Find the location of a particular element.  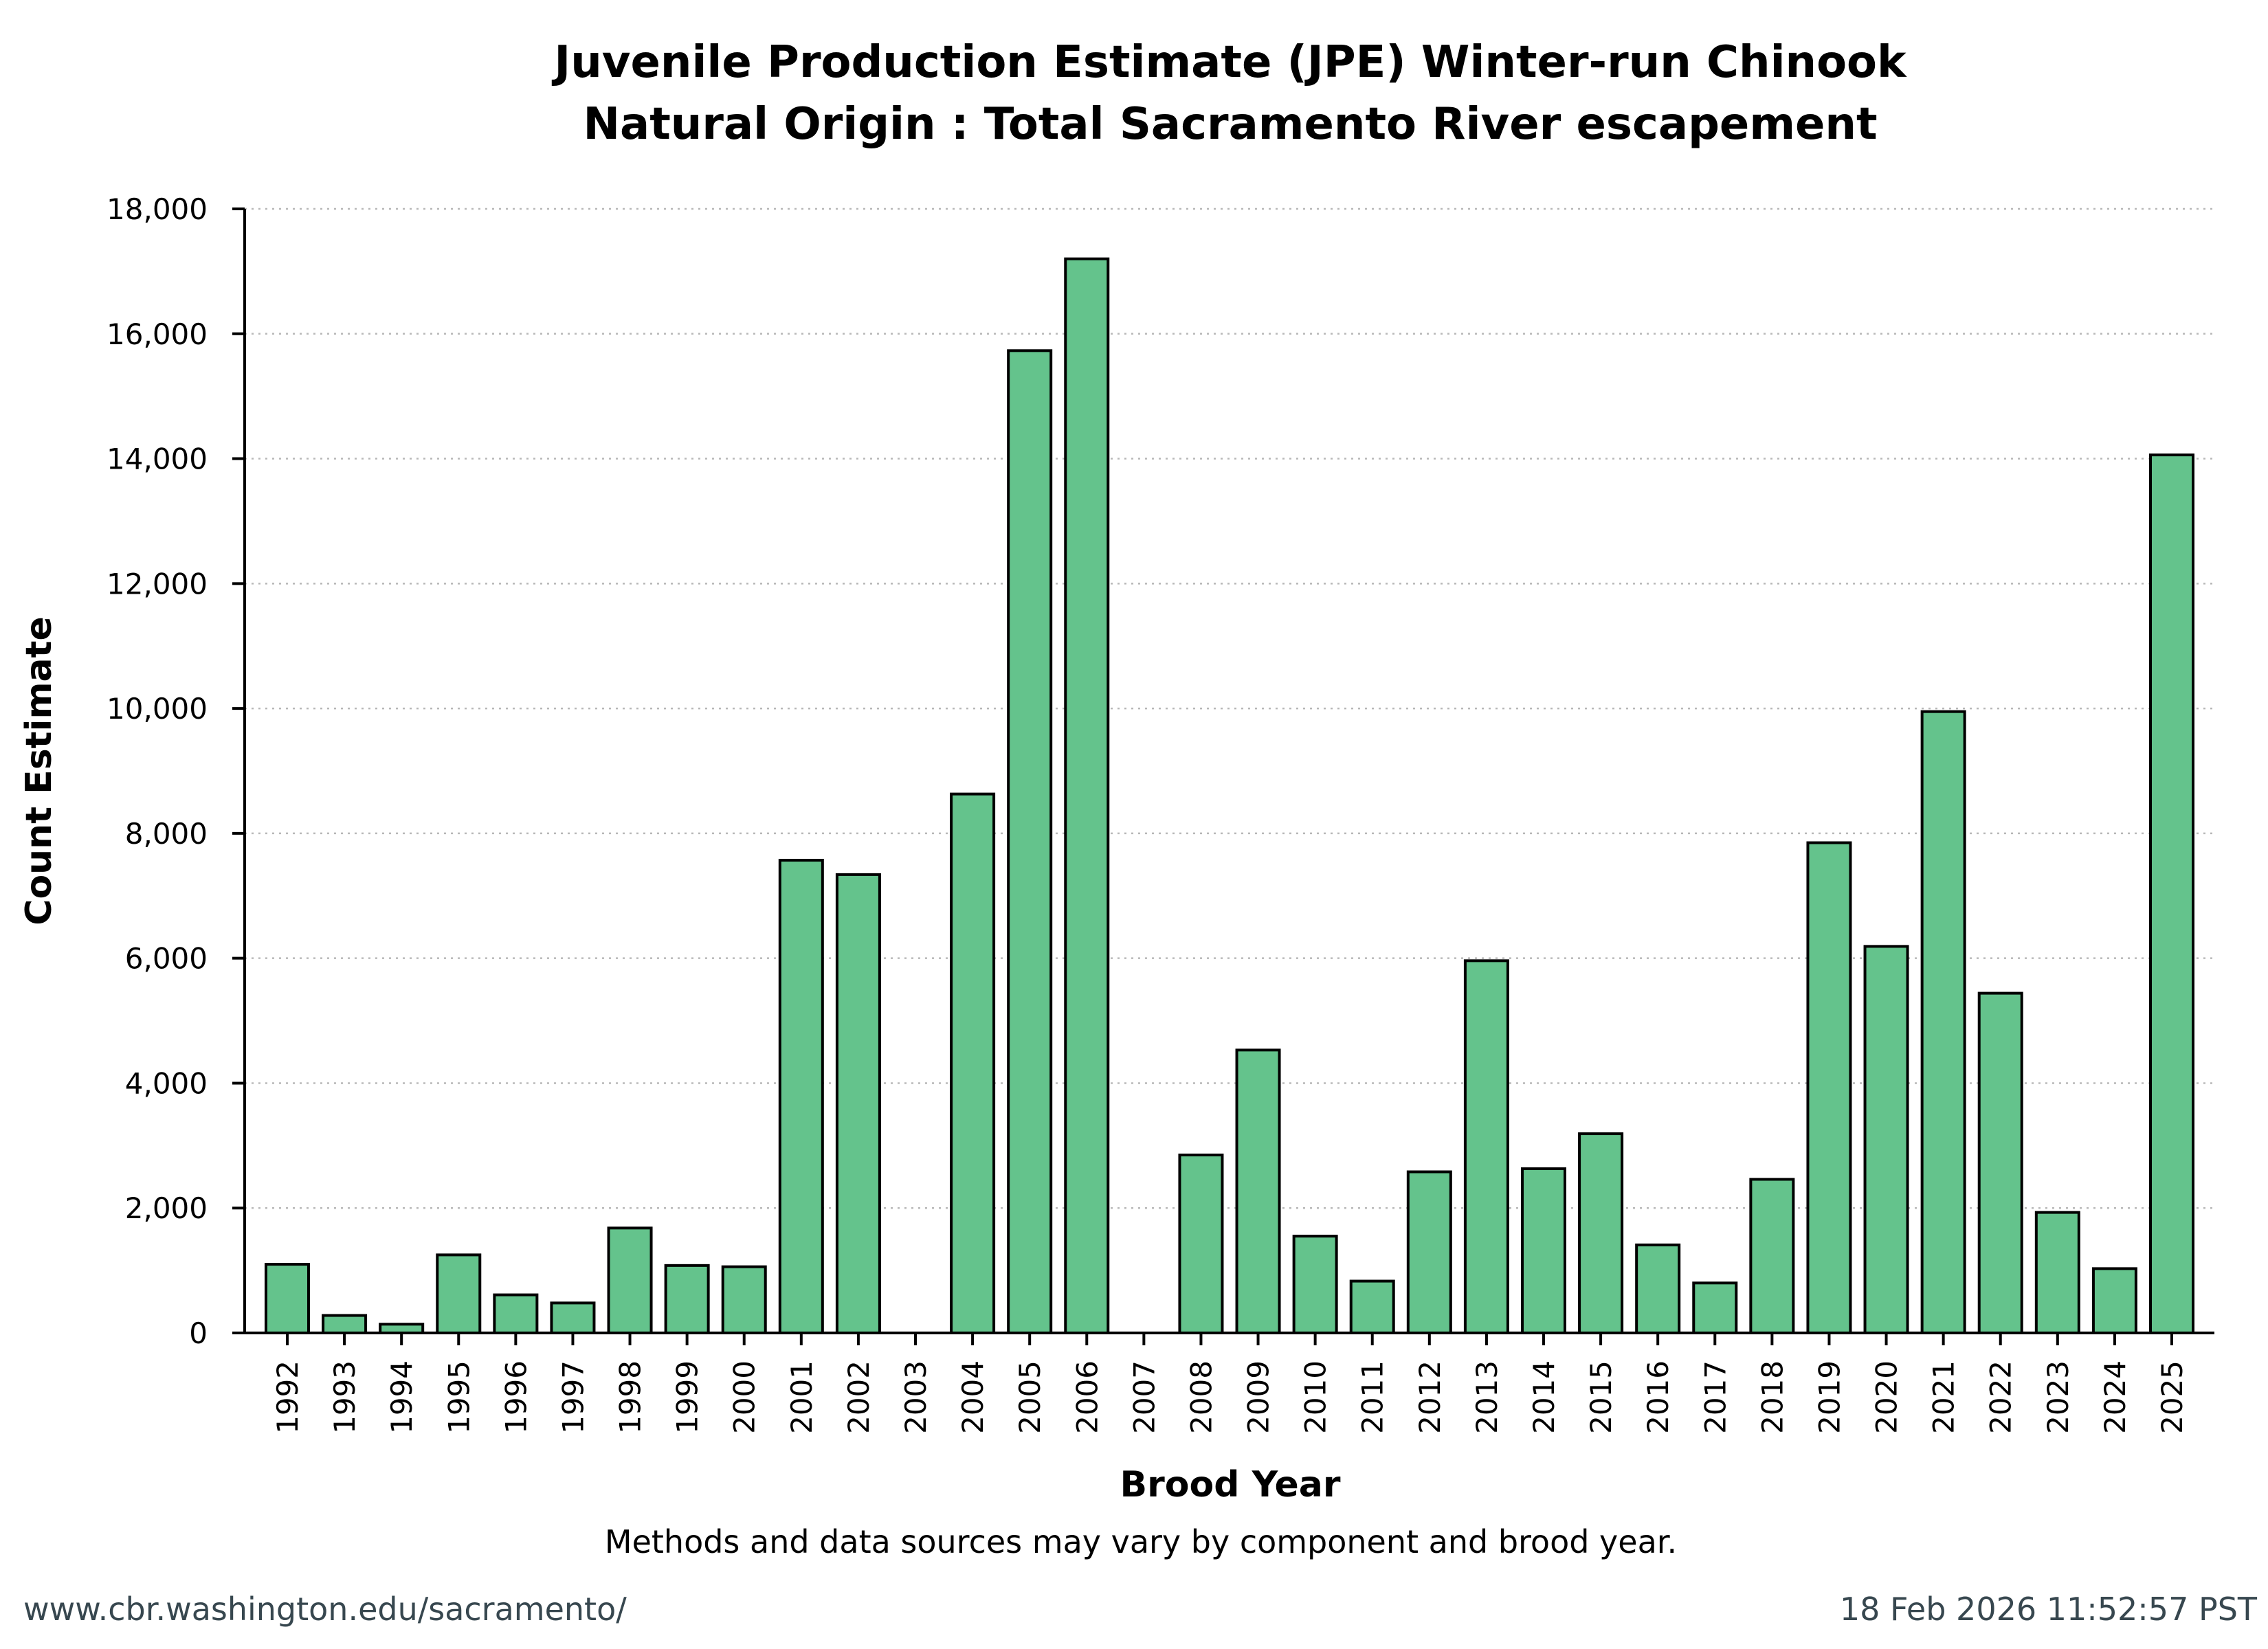

y-tick-label: 4,000 is located at coordinates (166, 1083).